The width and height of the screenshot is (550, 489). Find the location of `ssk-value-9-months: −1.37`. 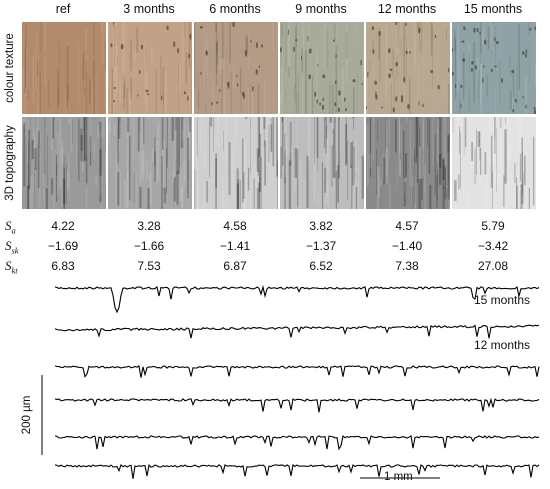

ssk-value-9-months: −1.37 is located at coordinates (321, 246).